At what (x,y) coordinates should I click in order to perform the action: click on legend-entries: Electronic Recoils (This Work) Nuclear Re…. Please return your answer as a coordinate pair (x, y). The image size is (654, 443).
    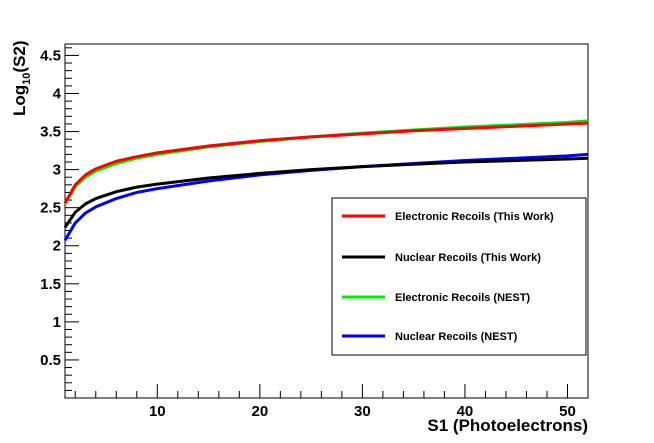
    Looking at the image, I should click on (448, 277).